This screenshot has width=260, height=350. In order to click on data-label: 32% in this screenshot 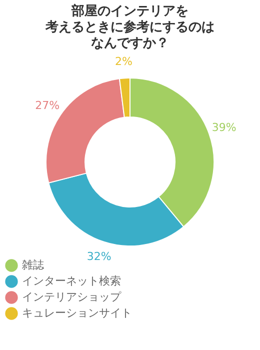, I will do `click(99, 257)`.